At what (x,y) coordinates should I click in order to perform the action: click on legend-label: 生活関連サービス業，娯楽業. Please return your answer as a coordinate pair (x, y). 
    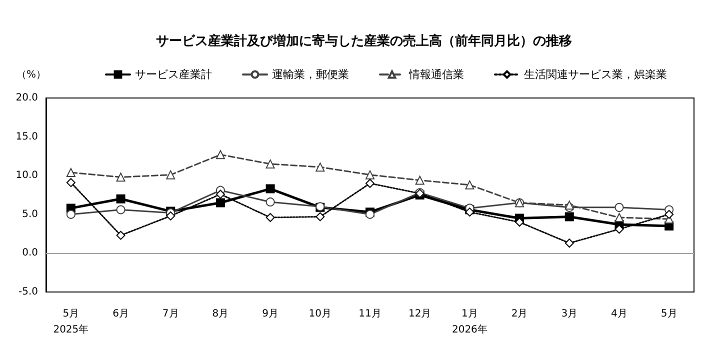
    Looking at the image, I should click on (595, 74).